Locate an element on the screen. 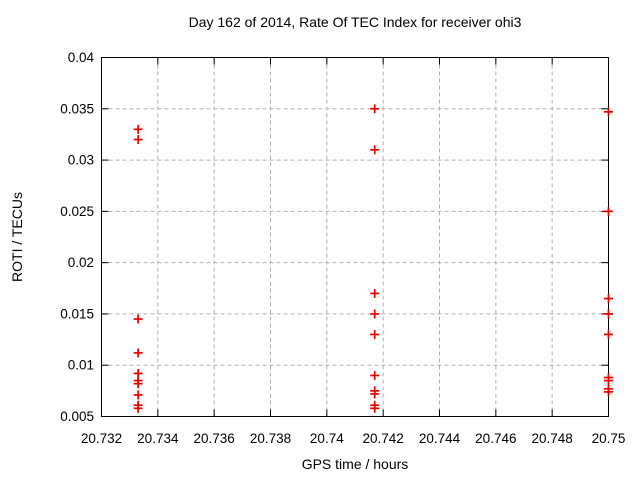 This screenshot has width=640, height=480. y-tick-label: 0.01 is located at coordinates (81, 365).